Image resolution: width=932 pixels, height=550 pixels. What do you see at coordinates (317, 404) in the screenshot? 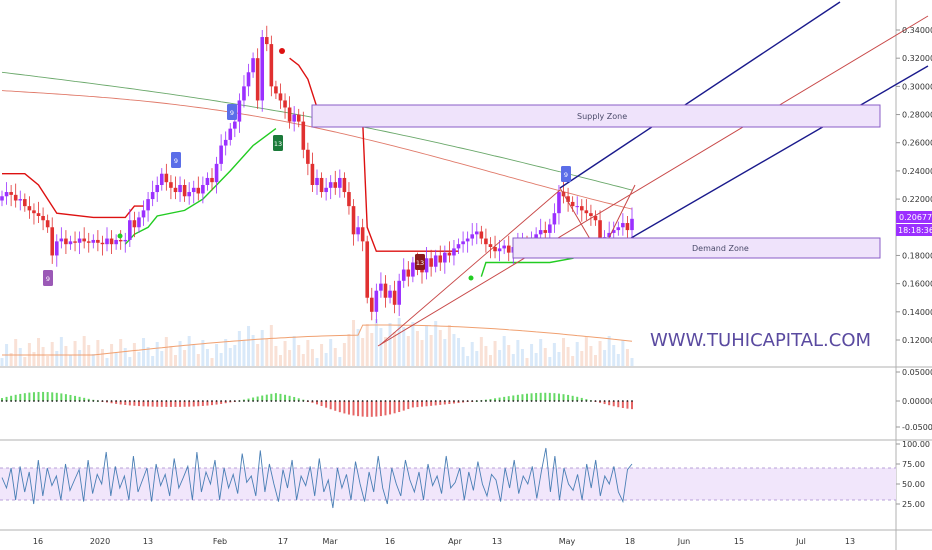
I see `histogram-pane` at bounding box center [317, 404].